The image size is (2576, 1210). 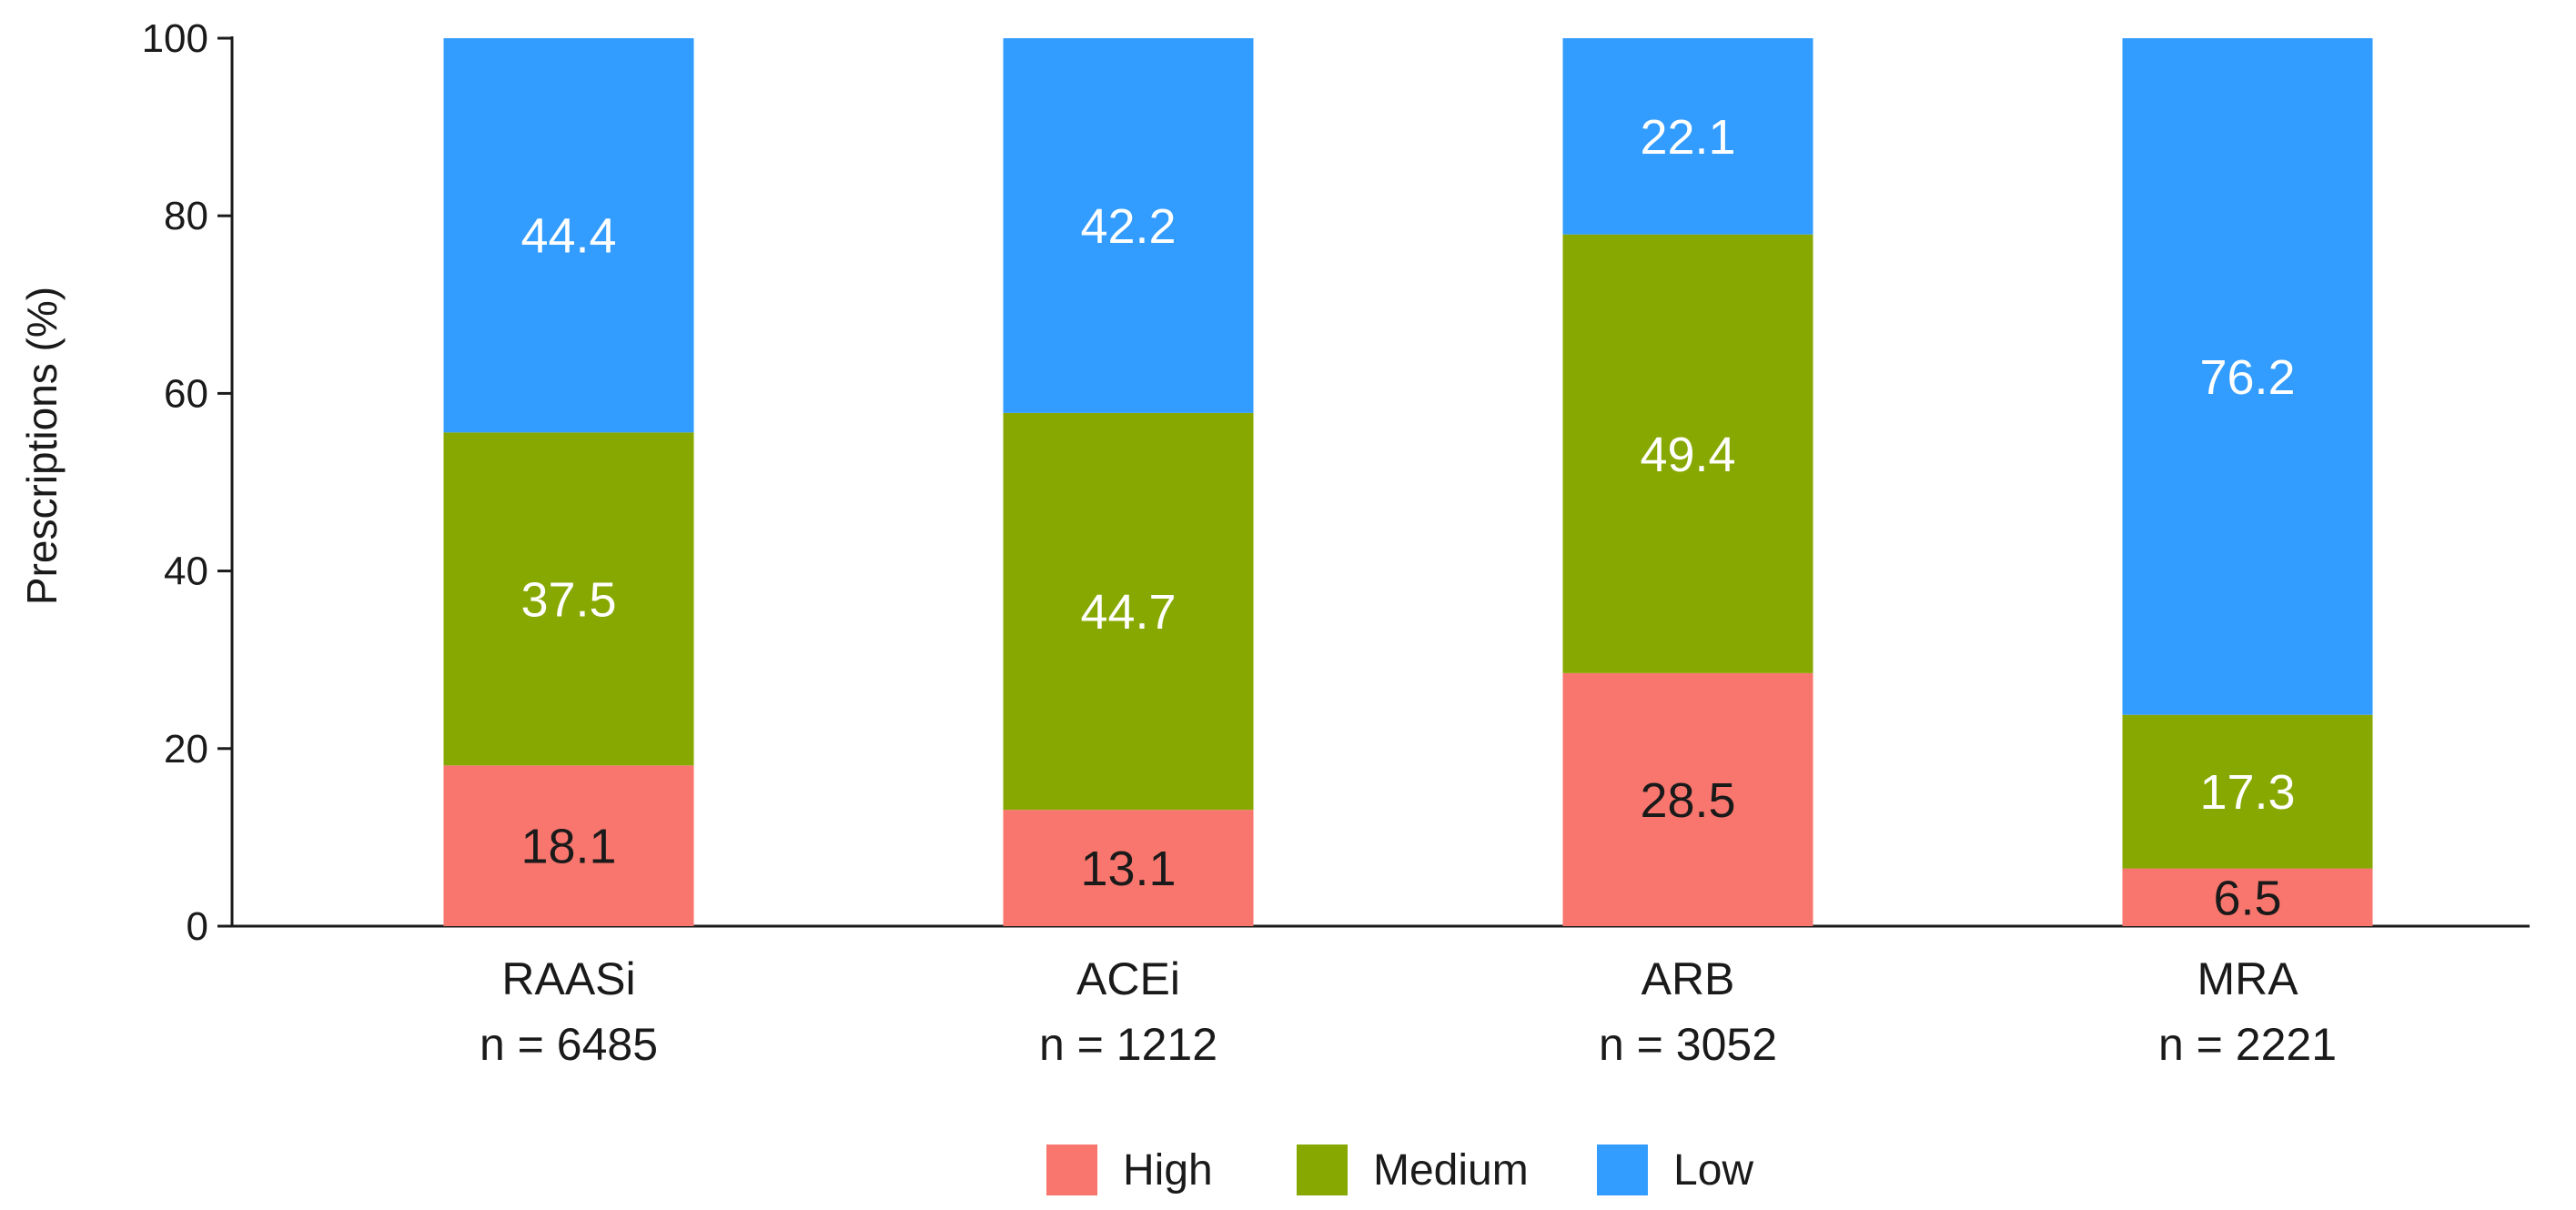 What do you see at coordinates (186, 749) in the screenshot?
I see `y-tick-label: 20` at bounding box center [186, 749].